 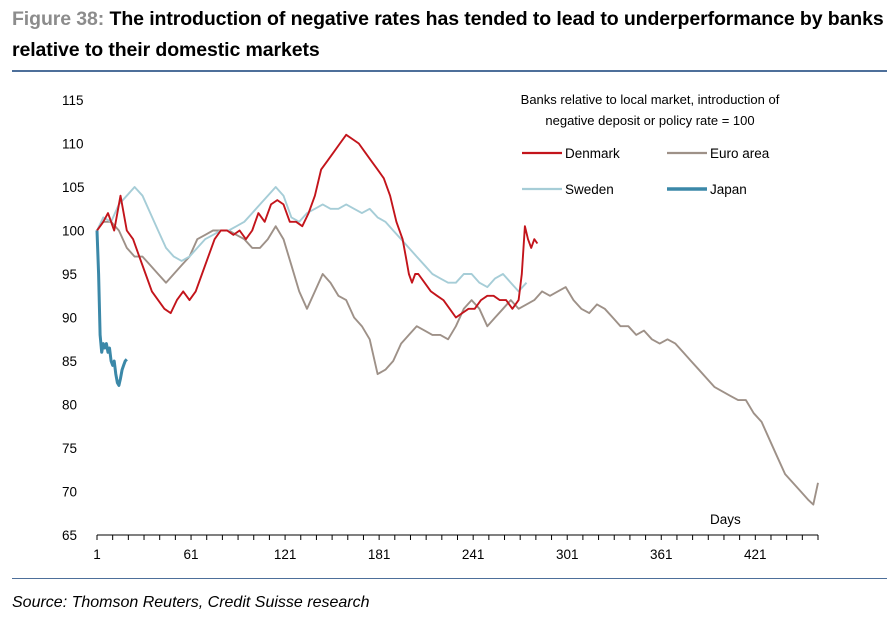 What do you see at coordinates (69, 361) in the screenshot?
I see `y-tick-label: 85` at bounding box center [69, 361].